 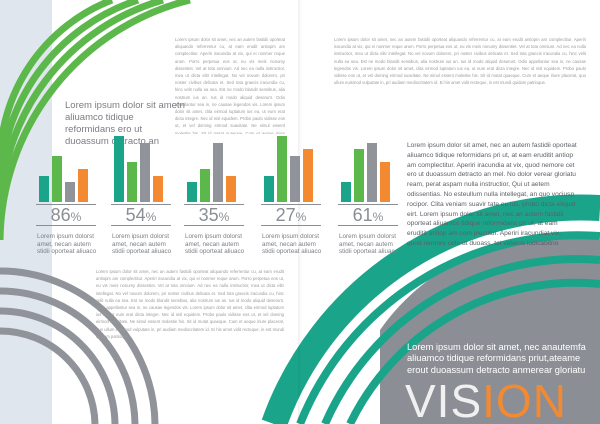 I want to click on stat-percent: 54%, so click(x=141, y=216).